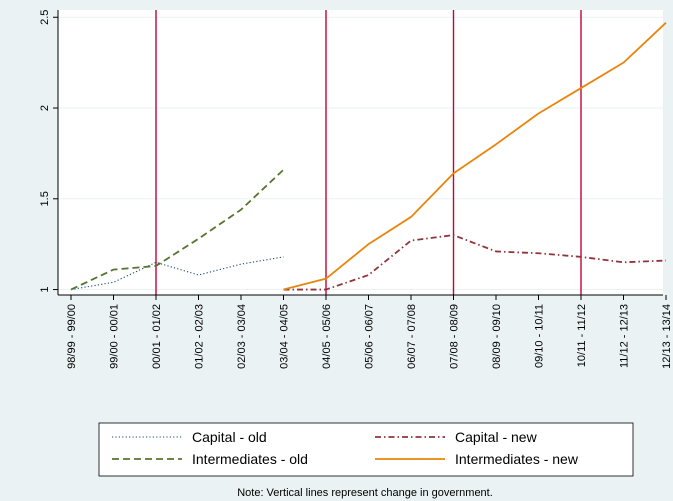 The width and height of the screenshot is (673, 501). I want to click on x-tick-label: 99/00 - 00/01, so click(115, 336).